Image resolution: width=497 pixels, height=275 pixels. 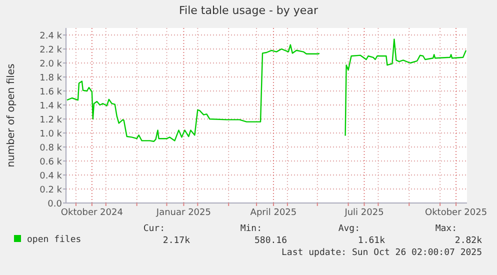 I want to click on text: 1.61k, so click(x=372, y=241).